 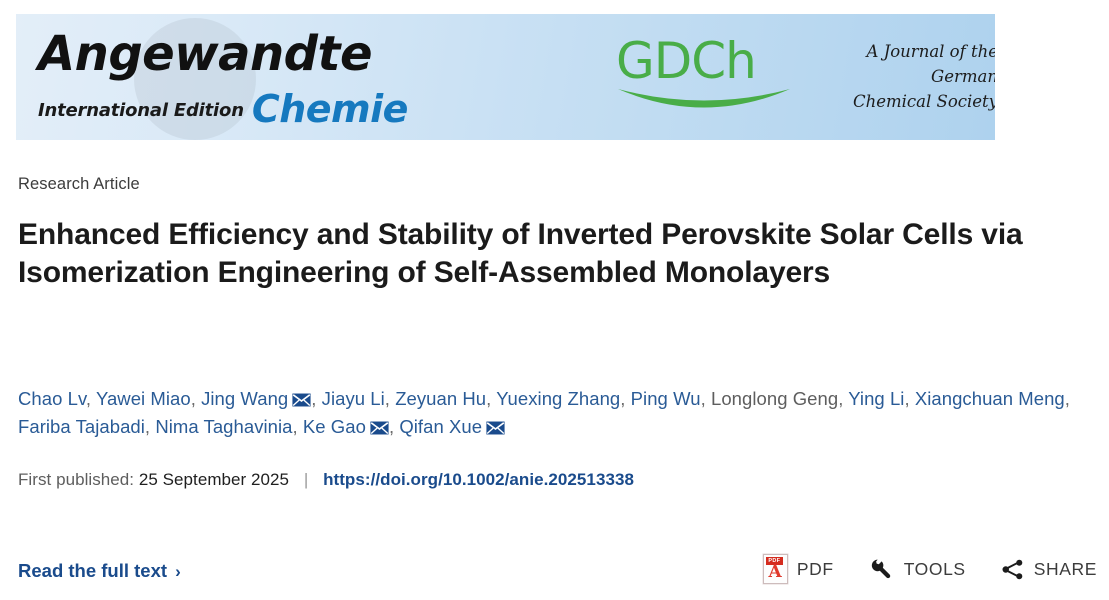 I want to click on gdch-logo: GDCh, so click(x=706, y=81).